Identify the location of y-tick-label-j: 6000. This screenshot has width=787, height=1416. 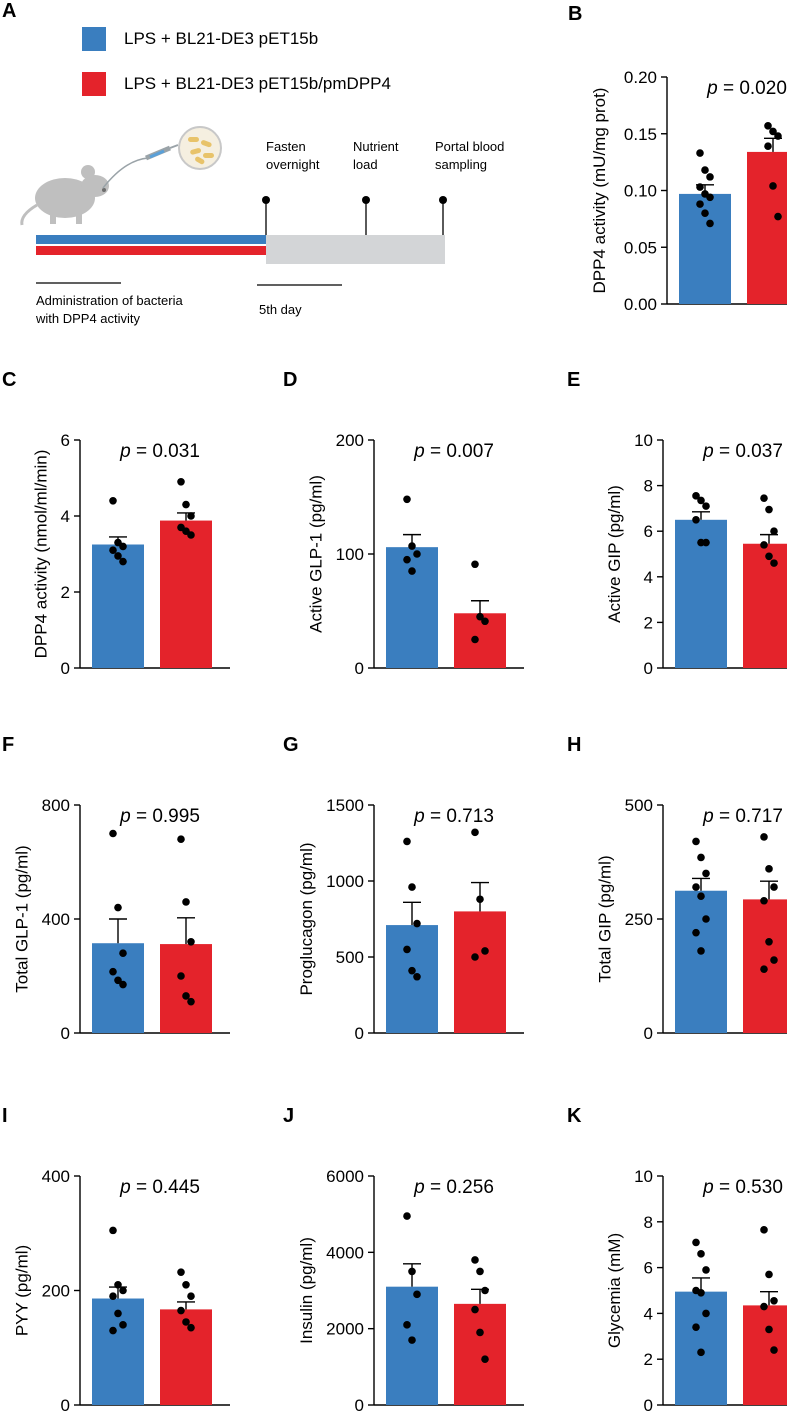
(345, 1176).